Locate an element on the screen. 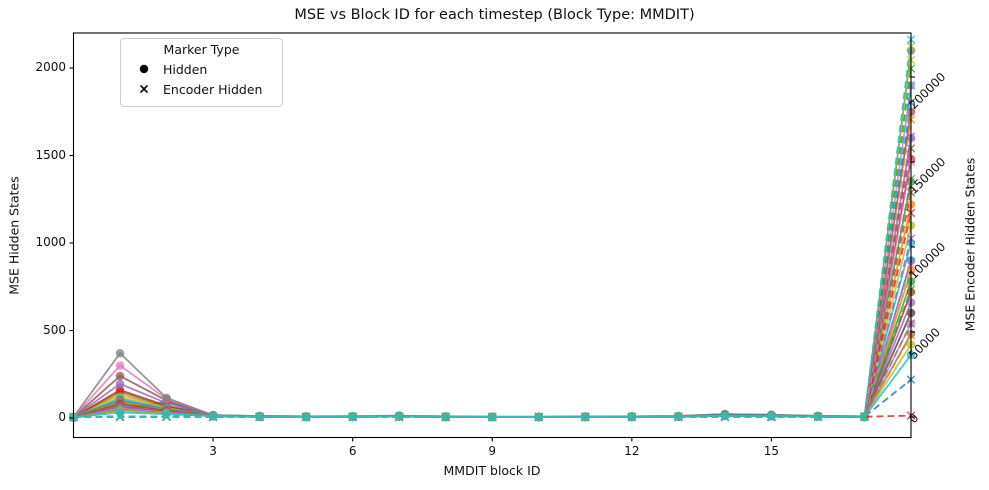 This screenshot has width=989, height=490. y-left-tick: 500 is located at coordinates (54, 329).